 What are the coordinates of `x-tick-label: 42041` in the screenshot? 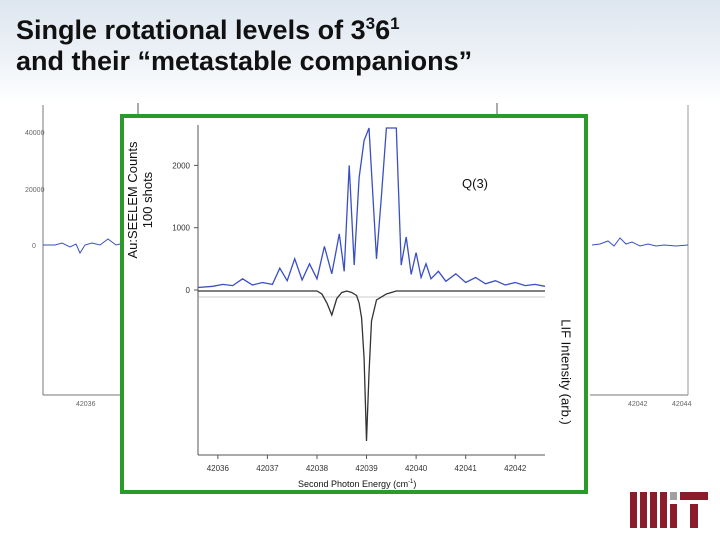 It's located at (466, 468).